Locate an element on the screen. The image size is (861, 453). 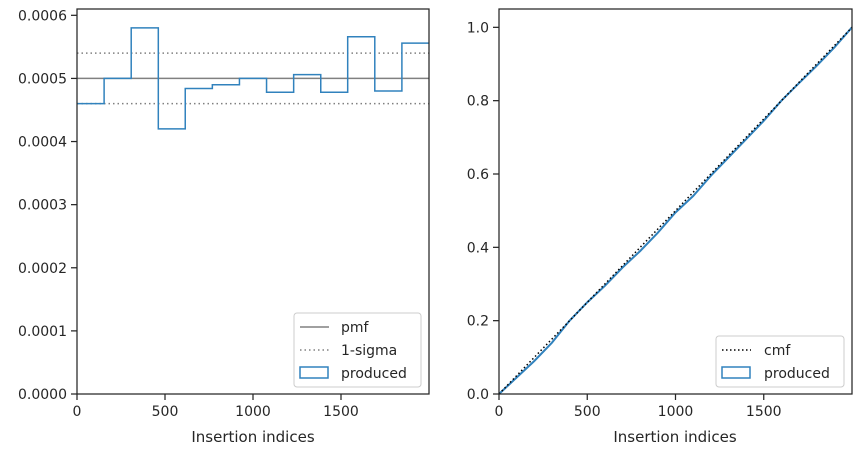
left-legend-box is located at coordinates (357, 350).